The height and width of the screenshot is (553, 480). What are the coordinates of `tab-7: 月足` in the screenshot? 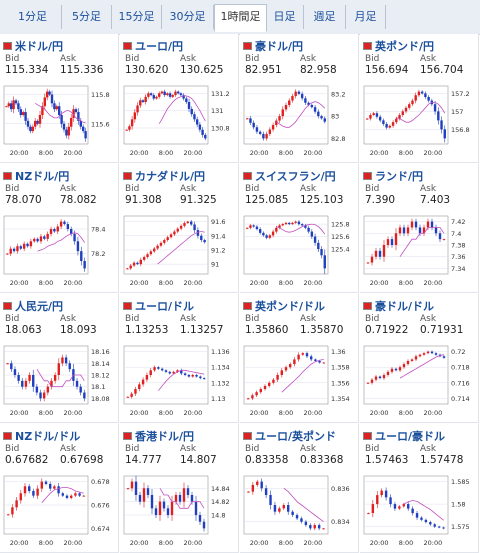 It's located at (366, 17).